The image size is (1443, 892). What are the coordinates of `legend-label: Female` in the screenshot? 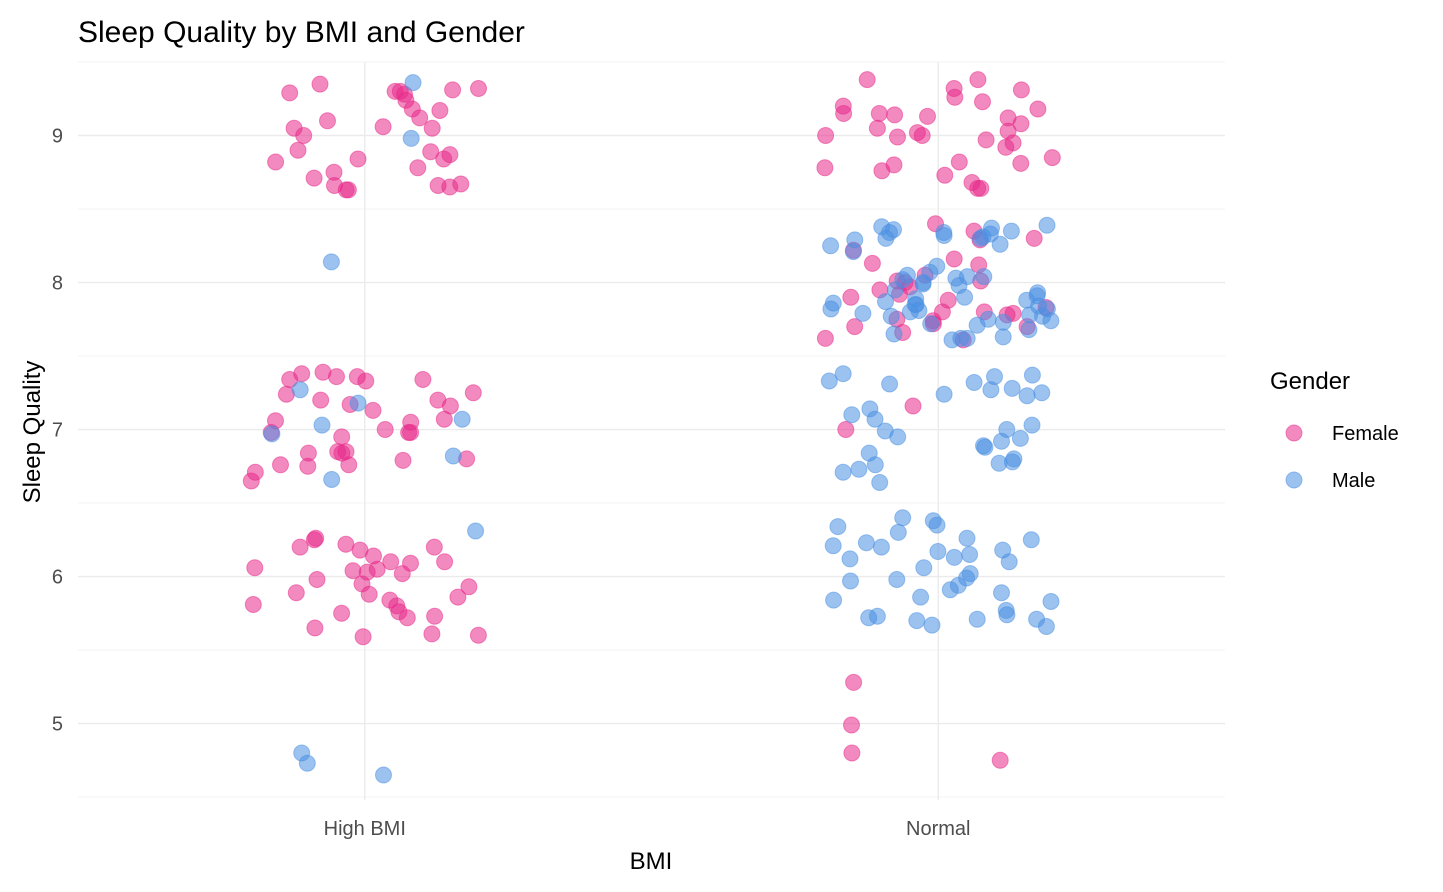 It's located at (1365, 434).